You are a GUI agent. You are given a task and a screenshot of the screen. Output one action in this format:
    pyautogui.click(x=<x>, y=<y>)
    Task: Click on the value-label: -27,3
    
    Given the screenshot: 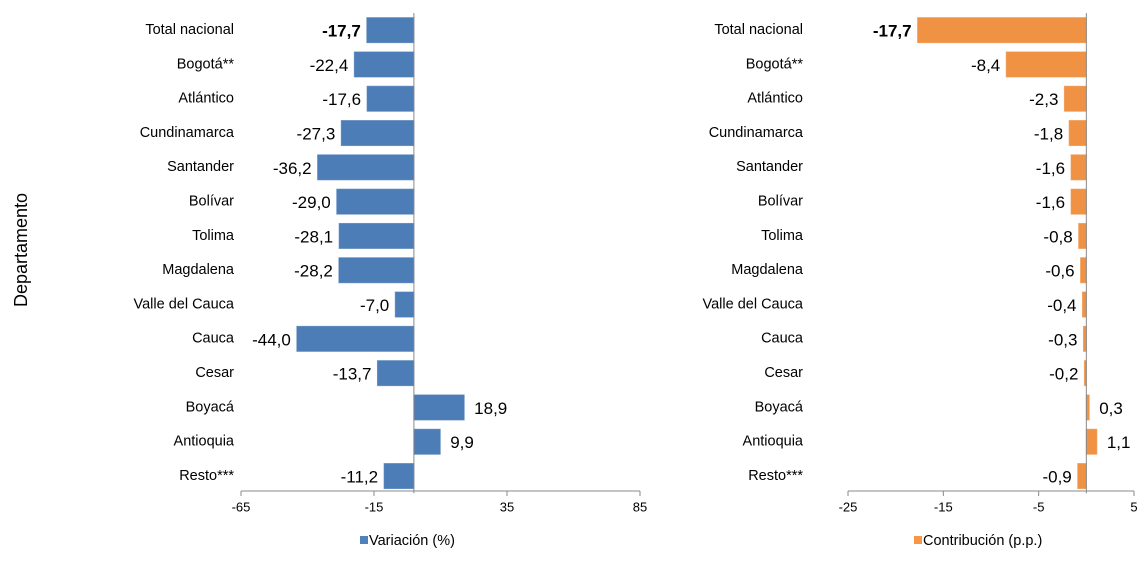 What is the action you would take?
    pyautogui.click(x=316, y=134)
    